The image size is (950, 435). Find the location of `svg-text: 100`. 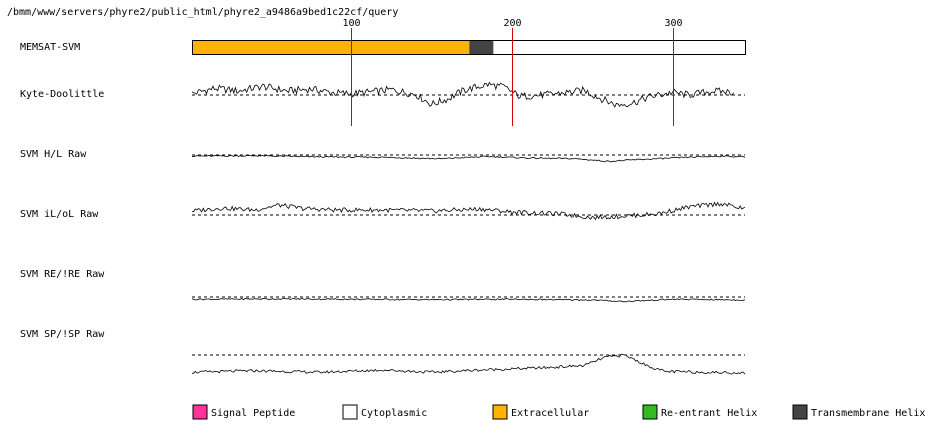

svg-text: 100 is located at coordinates (351, 23).